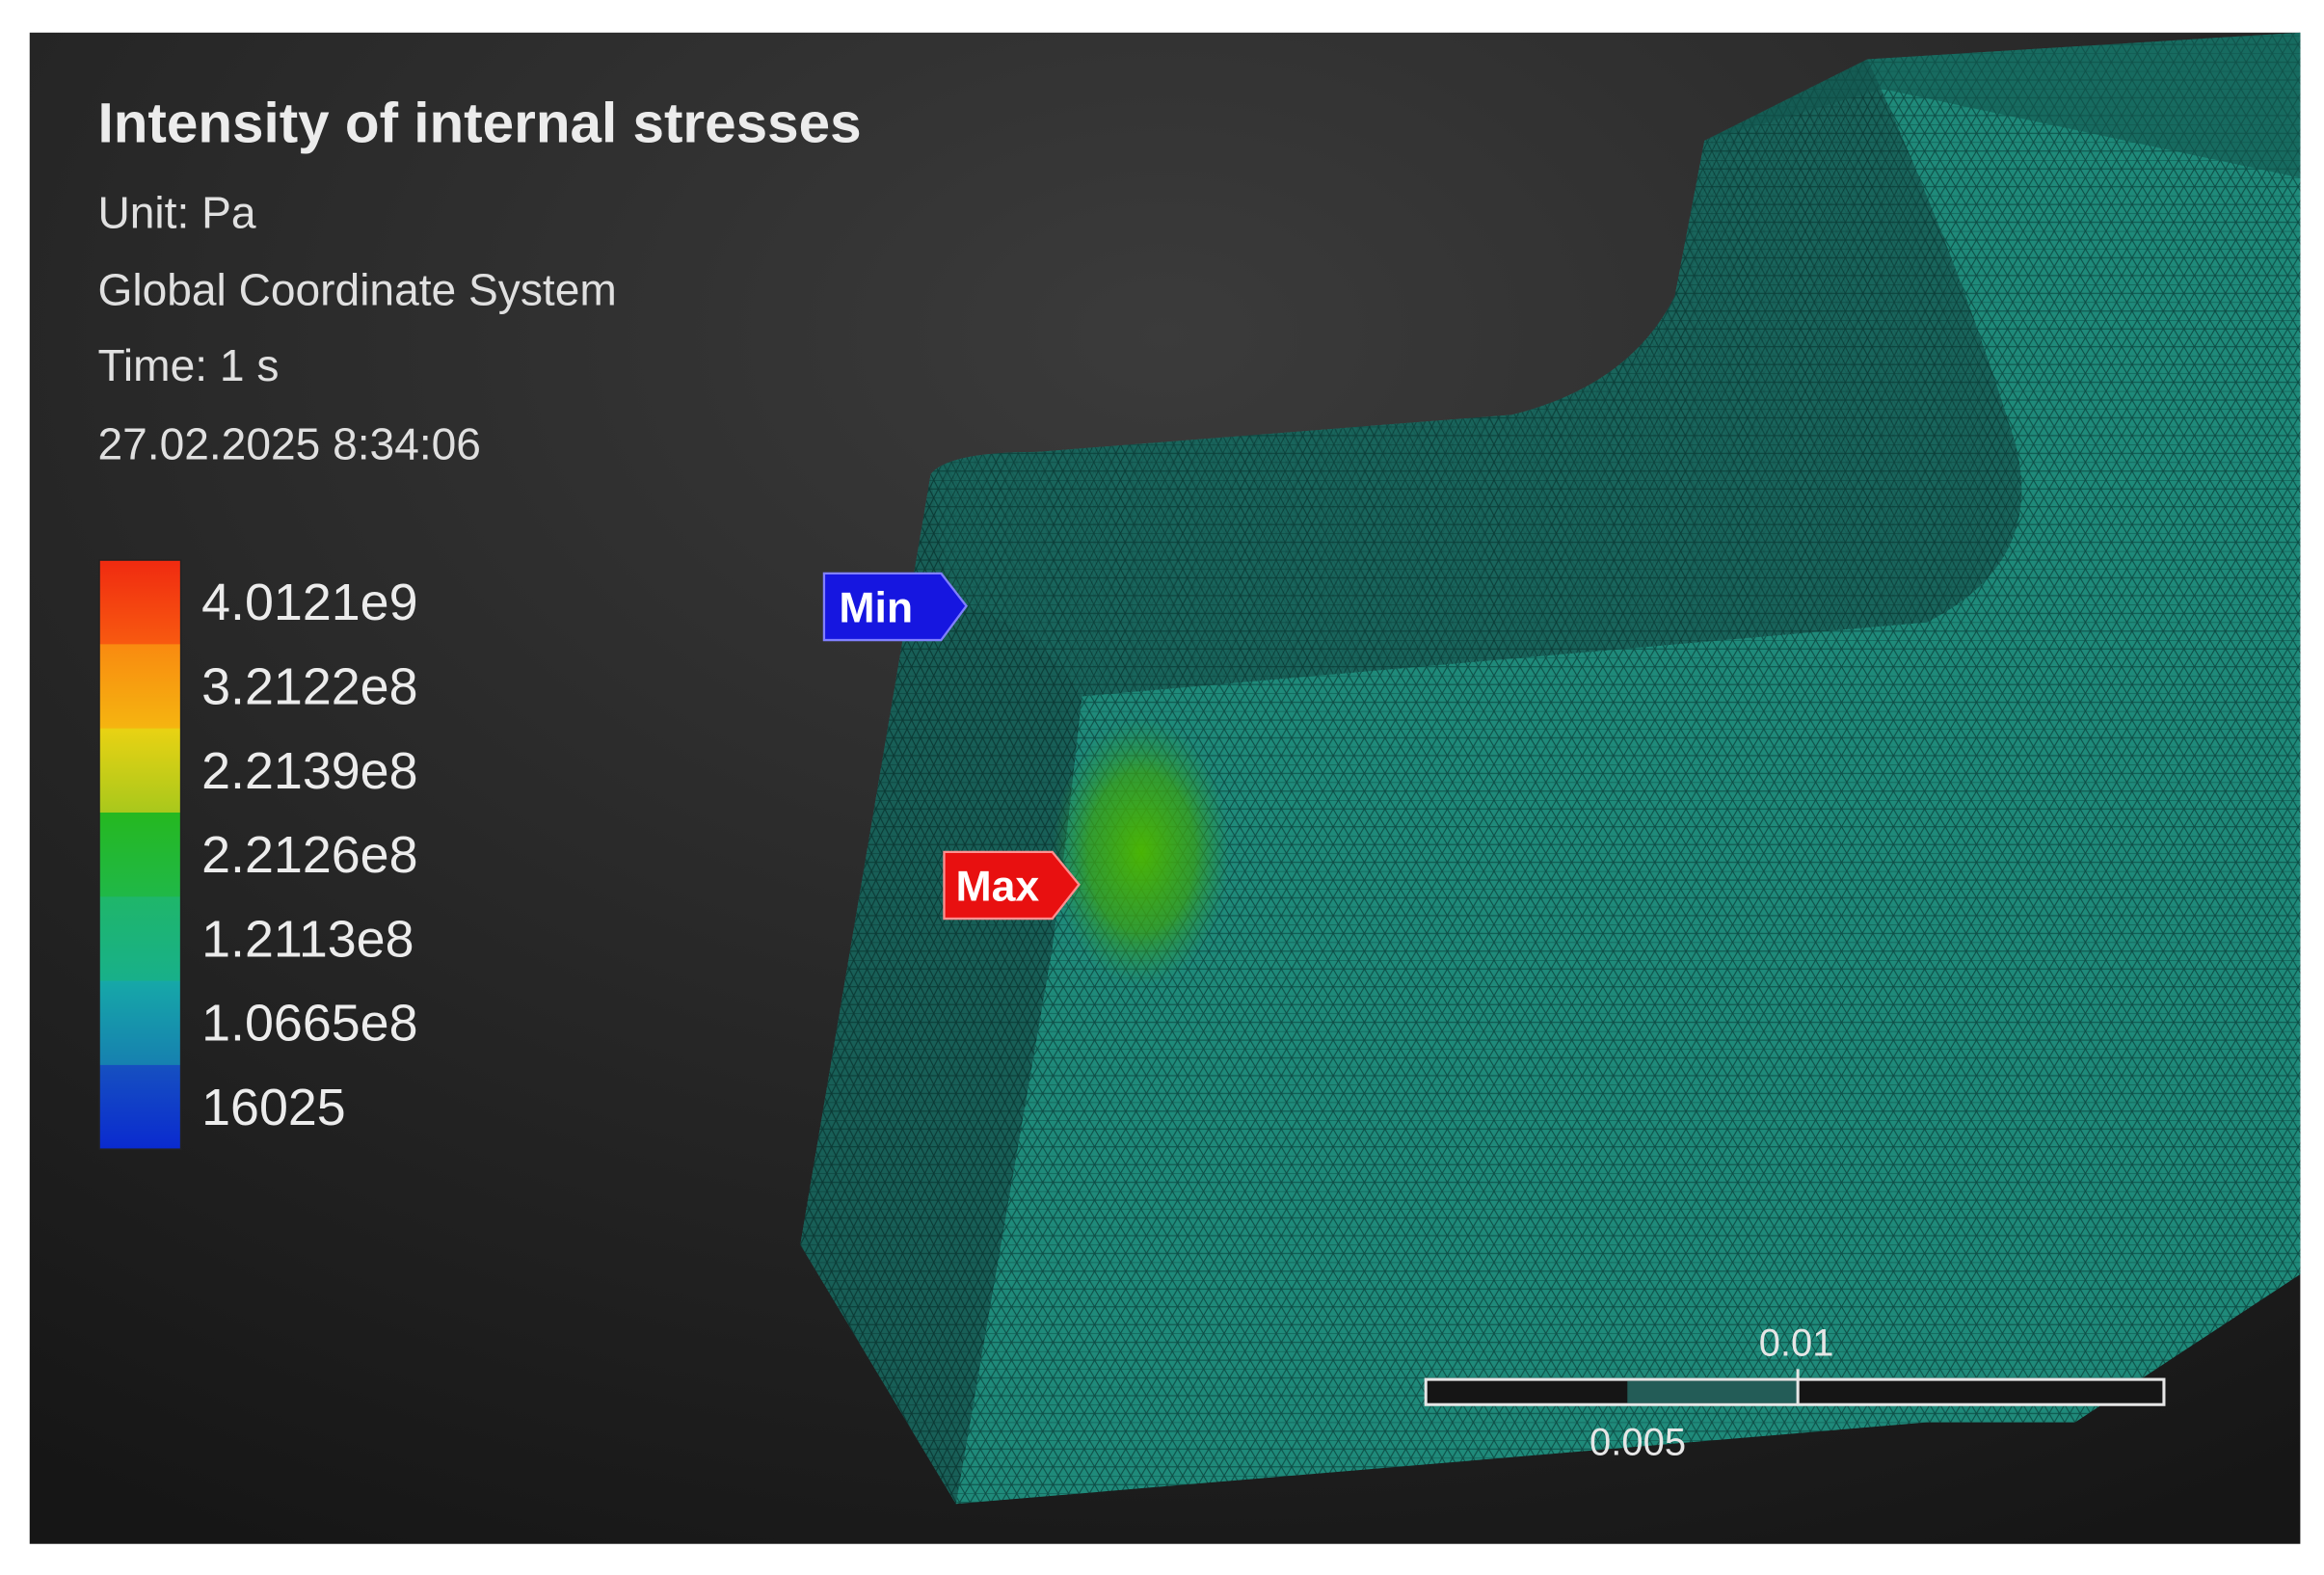  Describe the element at coordinates (1713, 1391) in the screenshot. I see `scale-bar-segment` at that location.